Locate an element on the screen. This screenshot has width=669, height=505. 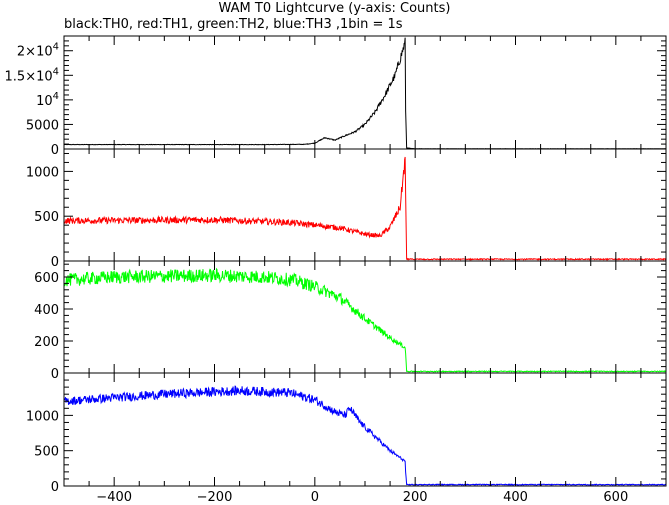
y-tick-label: 104 is located at coordinates (47, 100).